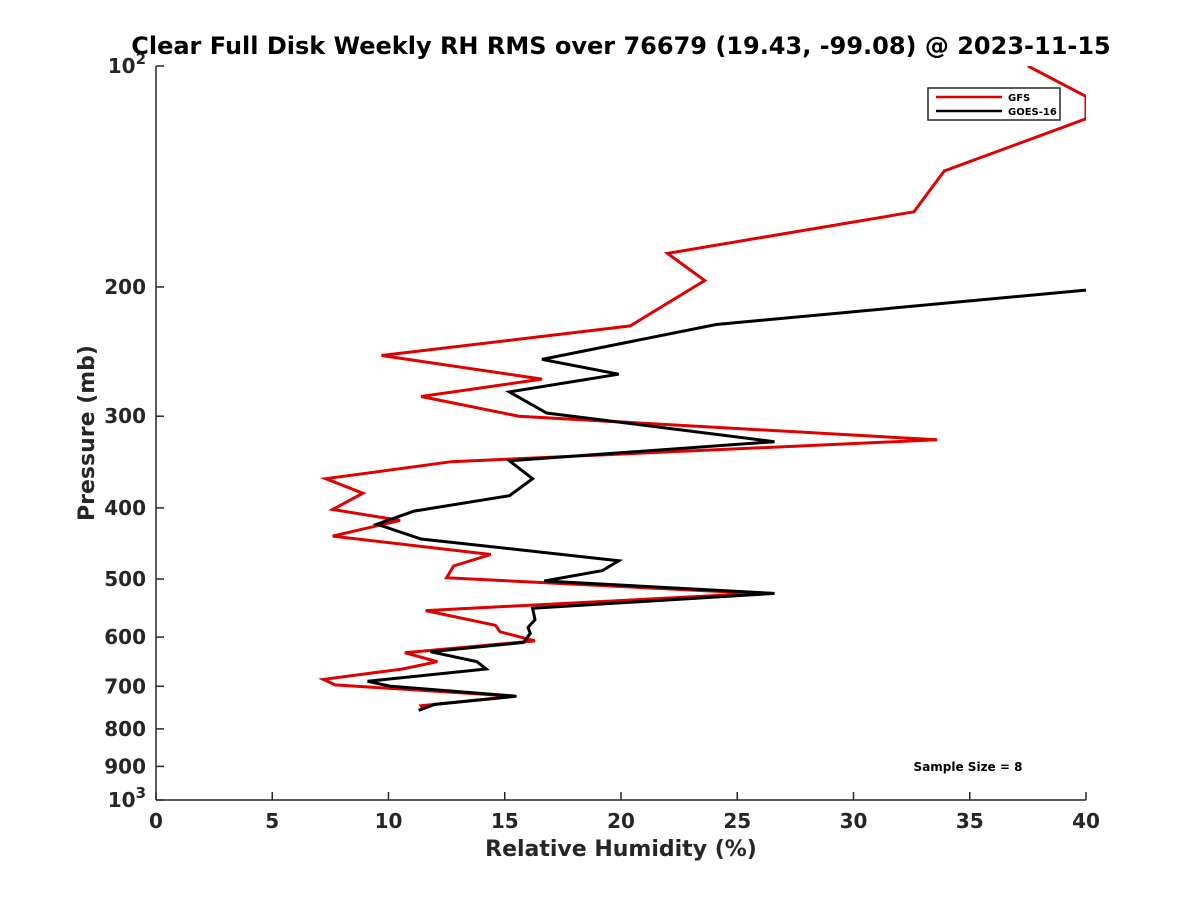  Describe the element at coordinates (970, 821) in the screenshot. I see `x-tick-label: 35` at that location.